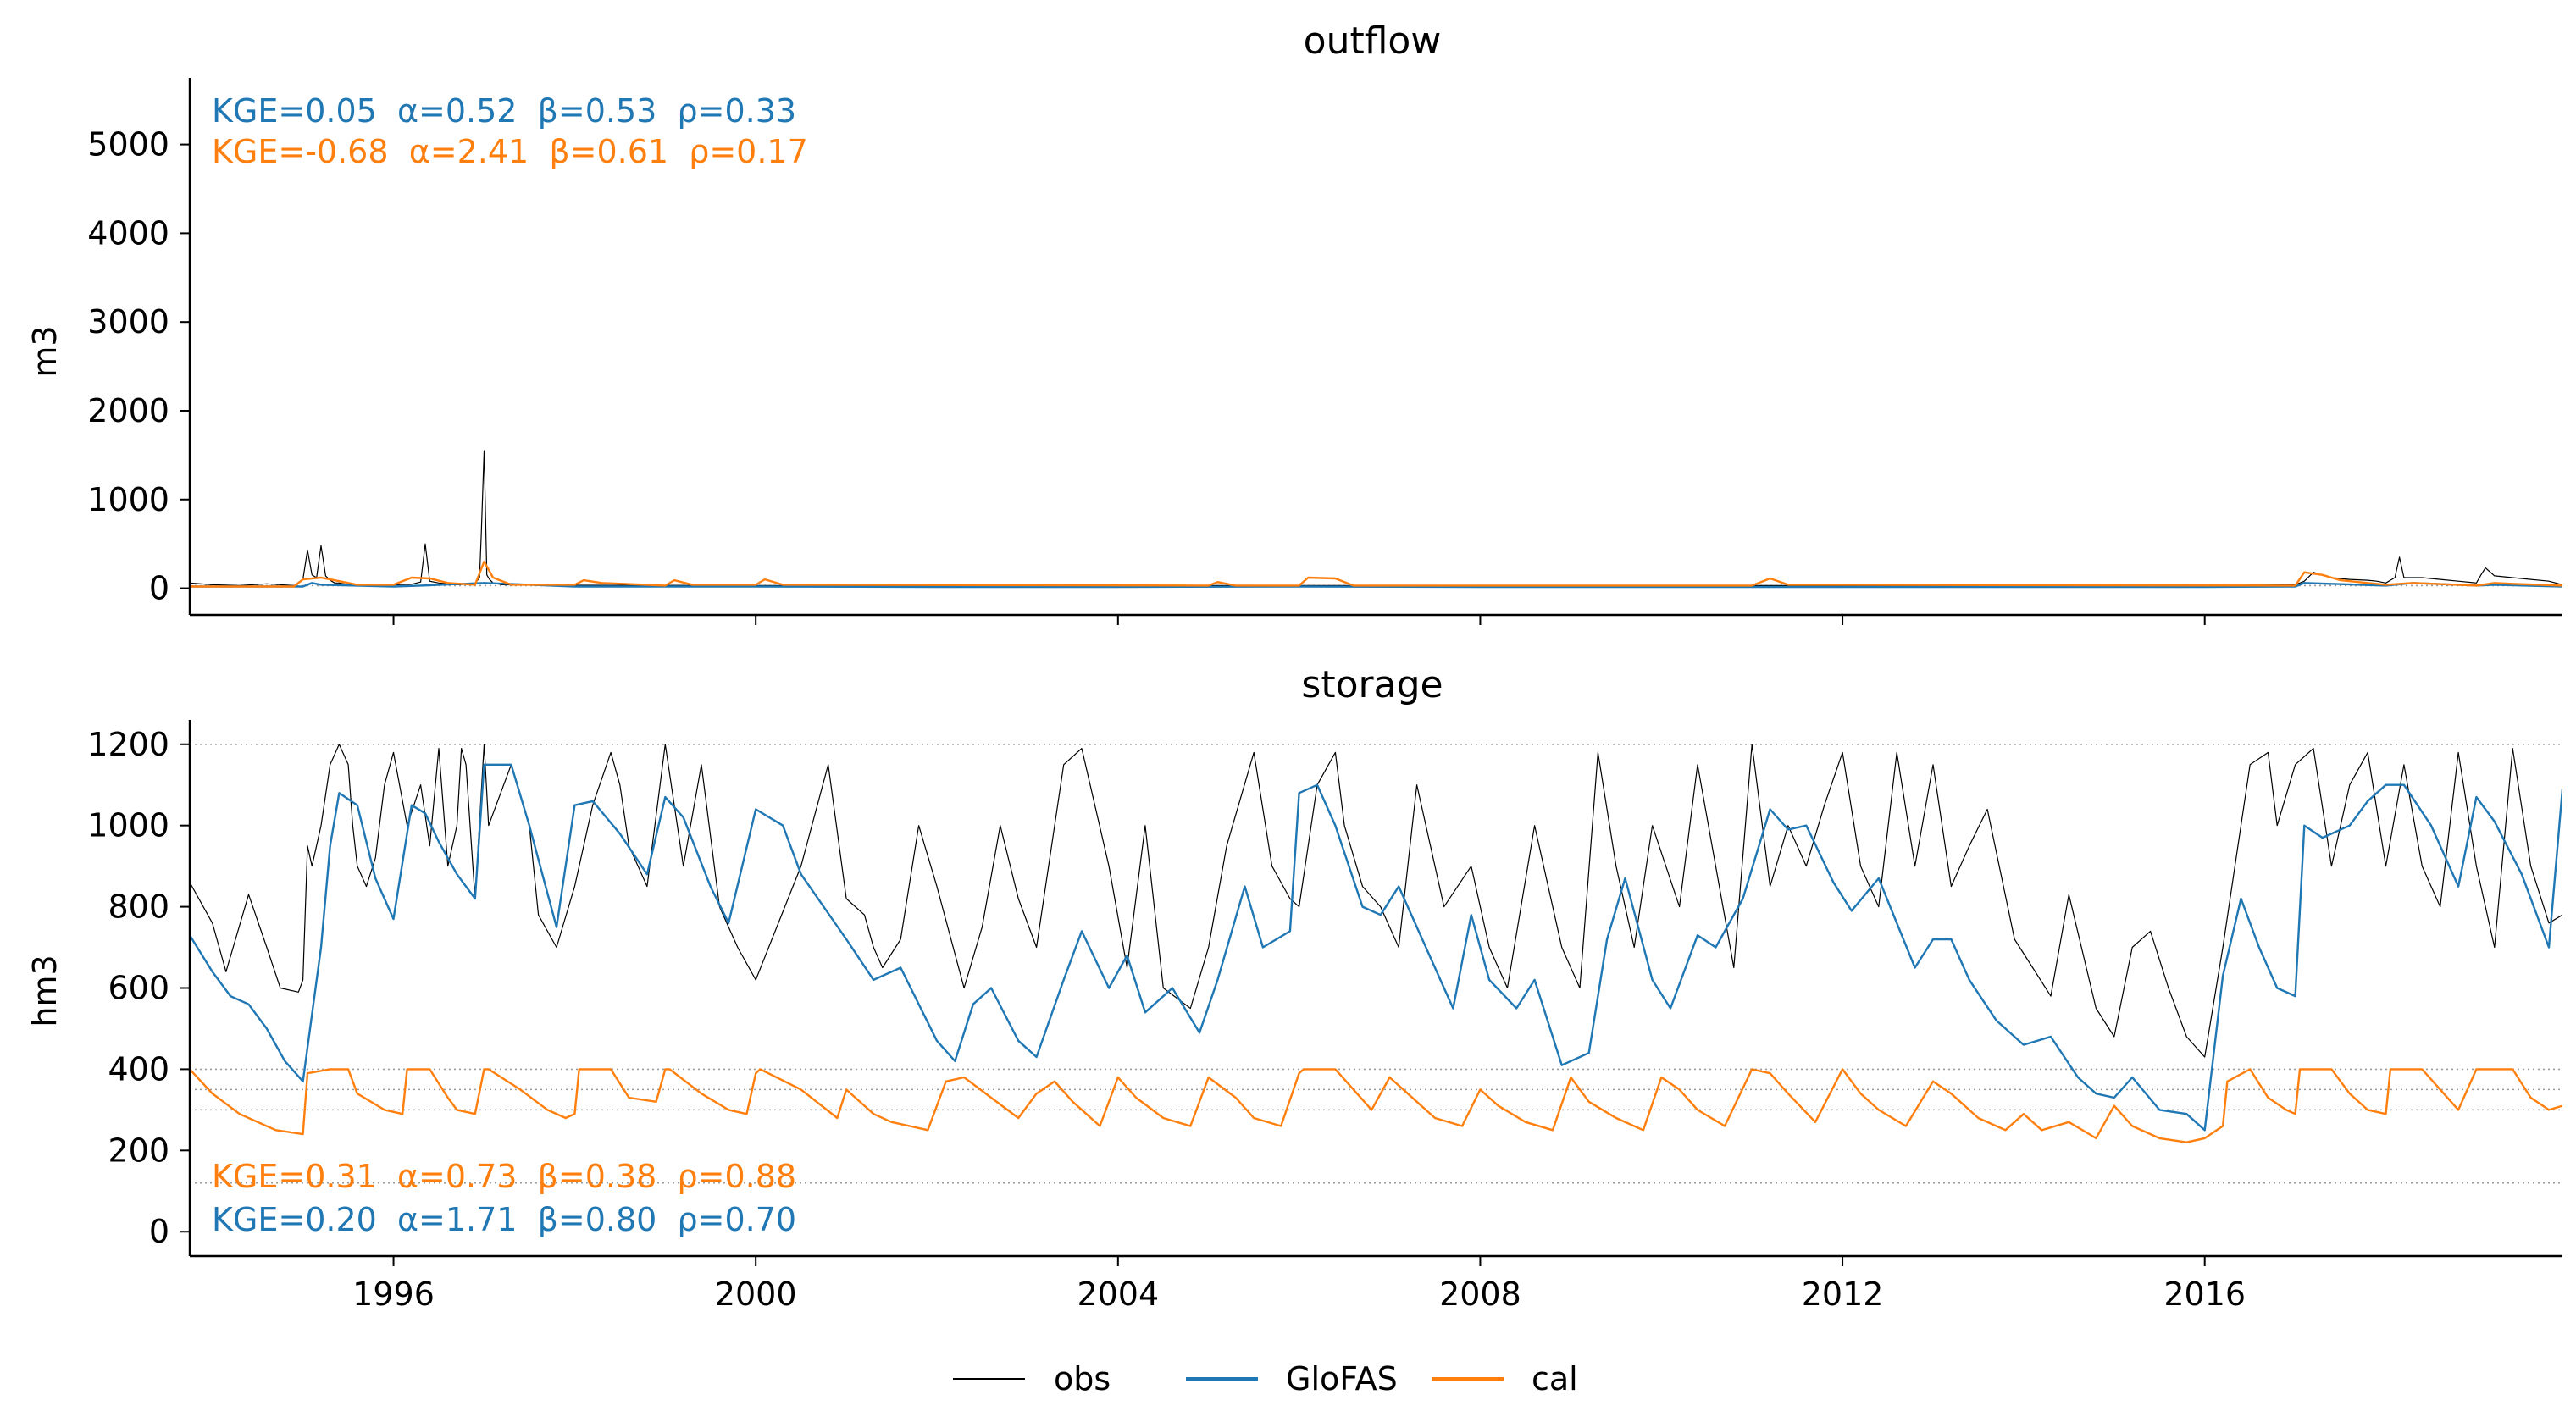 Image resolution: width=2576 pixels, height=1428 pixels. I want to click on storage-annotation-cal: KGE=0.31 α=0.73 β=0.38 ρ=0.88, so click(504, 1176).